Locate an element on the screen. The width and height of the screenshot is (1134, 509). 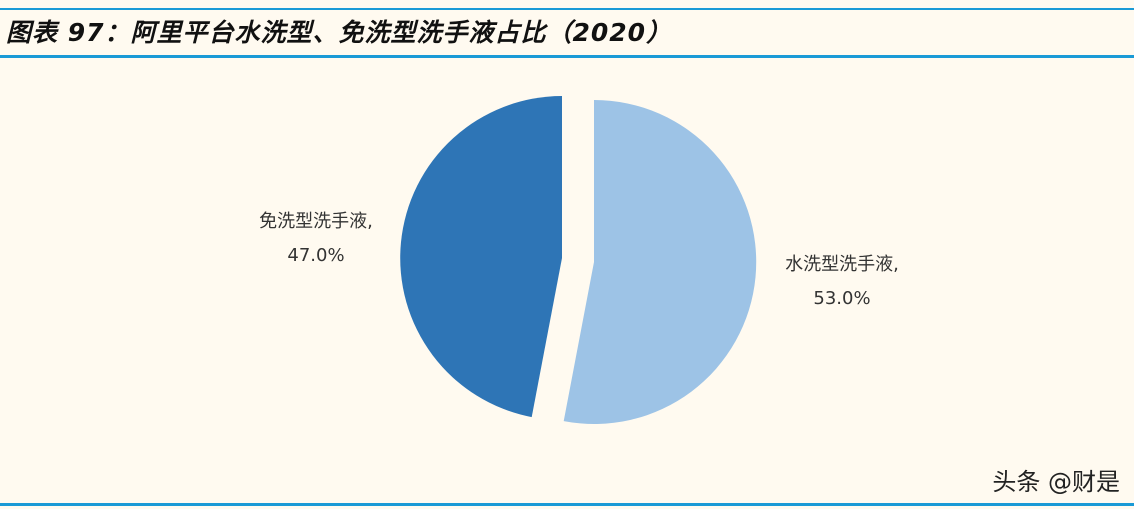
bottom-rule is located at coordinates (567, 504).